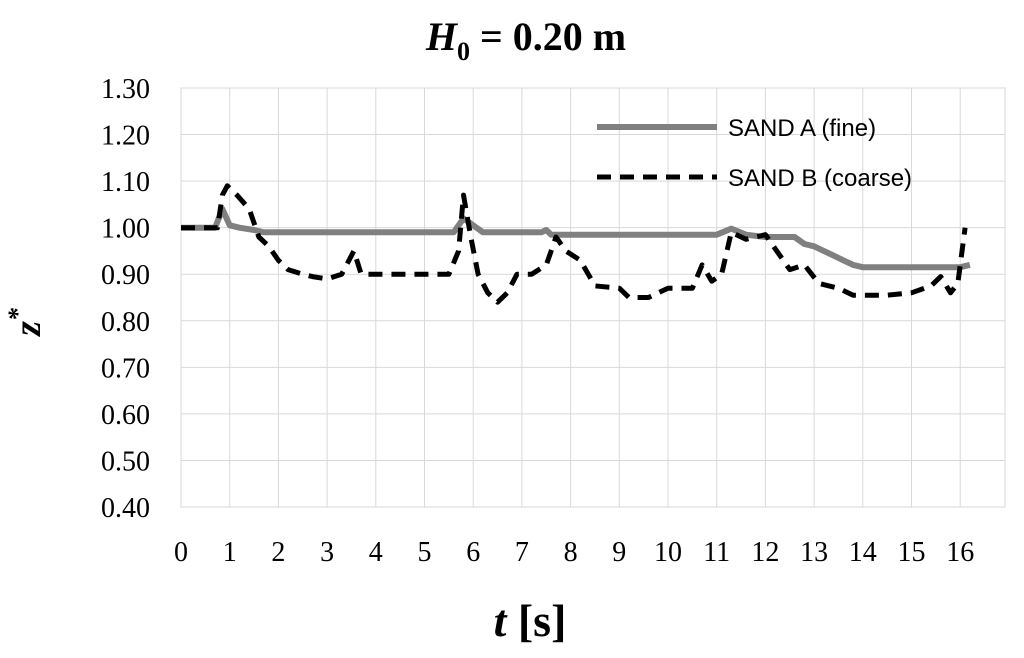 The height and width of the screenshot is (658, 1024). I want to click on ylabel-sup: *, so click(17, 314).